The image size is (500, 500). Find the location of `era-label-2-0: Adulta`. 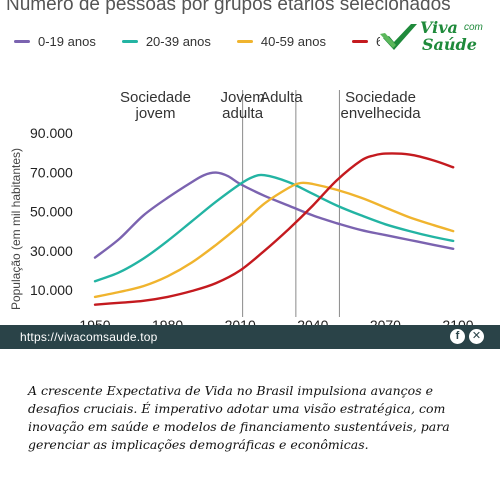

era-label-2-0: Adulta is located at coordinates (281, 97).